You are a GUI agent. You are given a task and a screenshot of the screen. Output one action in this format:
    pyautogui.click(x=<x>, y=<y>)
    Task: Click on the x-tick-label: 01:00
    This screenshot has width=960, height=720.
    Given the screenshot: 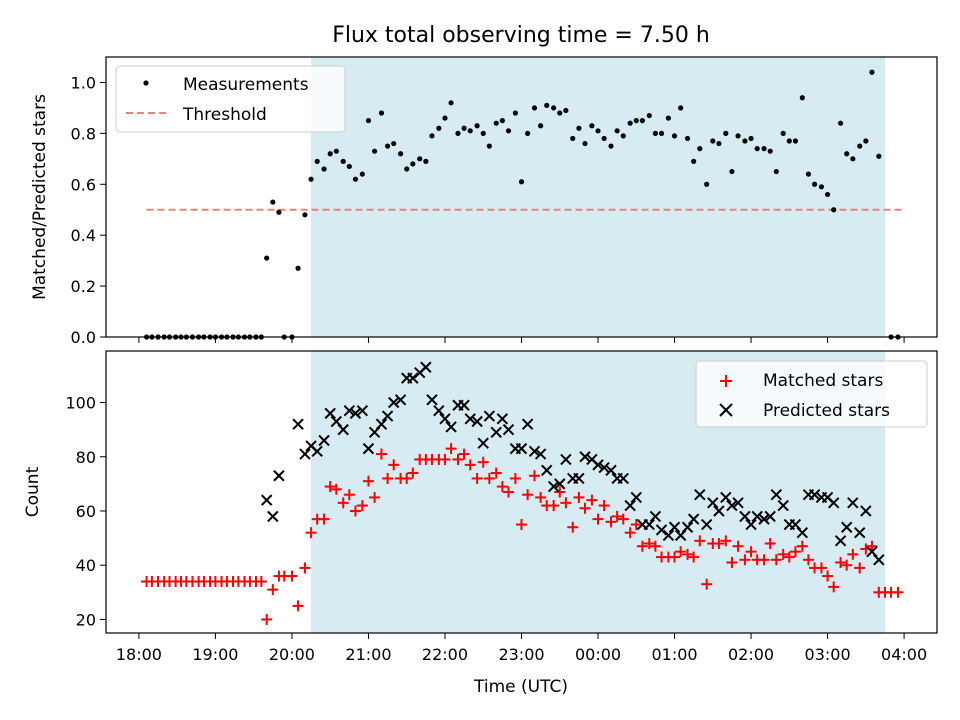 What is the action you would take?
    pyautogui.click(x=674, y=654)
    